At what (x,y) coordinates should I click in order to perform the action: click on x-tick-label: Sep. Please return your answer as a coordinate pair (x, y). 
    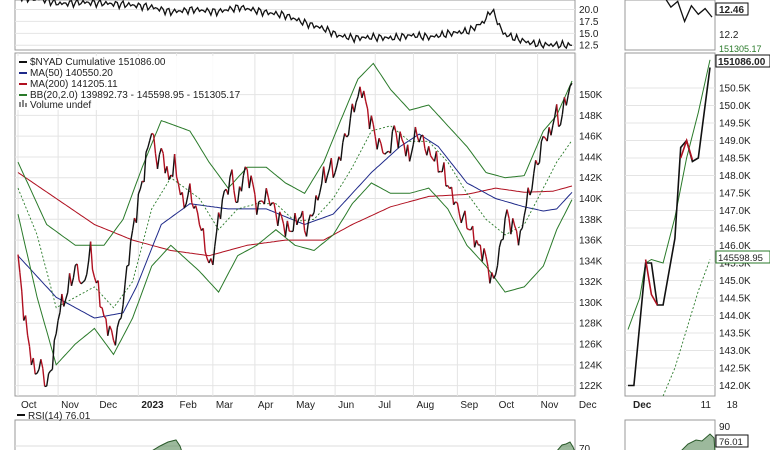
    Looking at the image, I should click on (469, 405).